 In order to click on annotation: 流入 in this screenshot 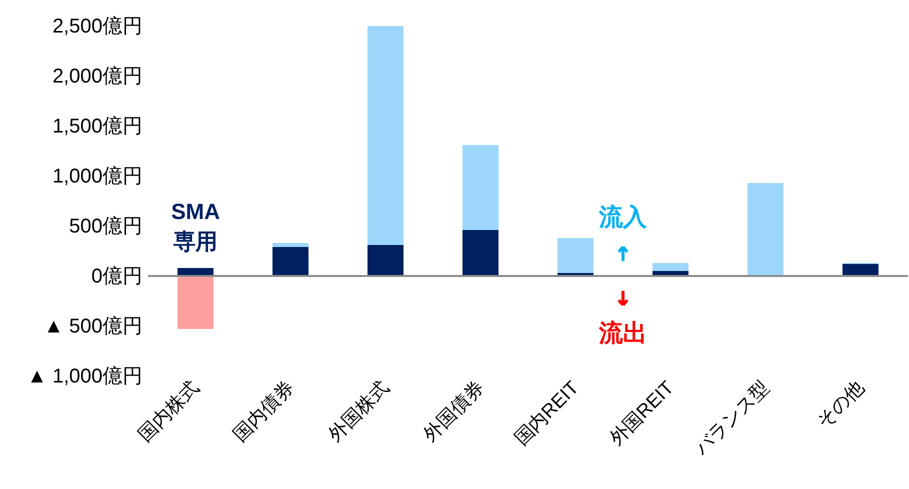, I will do `click(623, 217)`.